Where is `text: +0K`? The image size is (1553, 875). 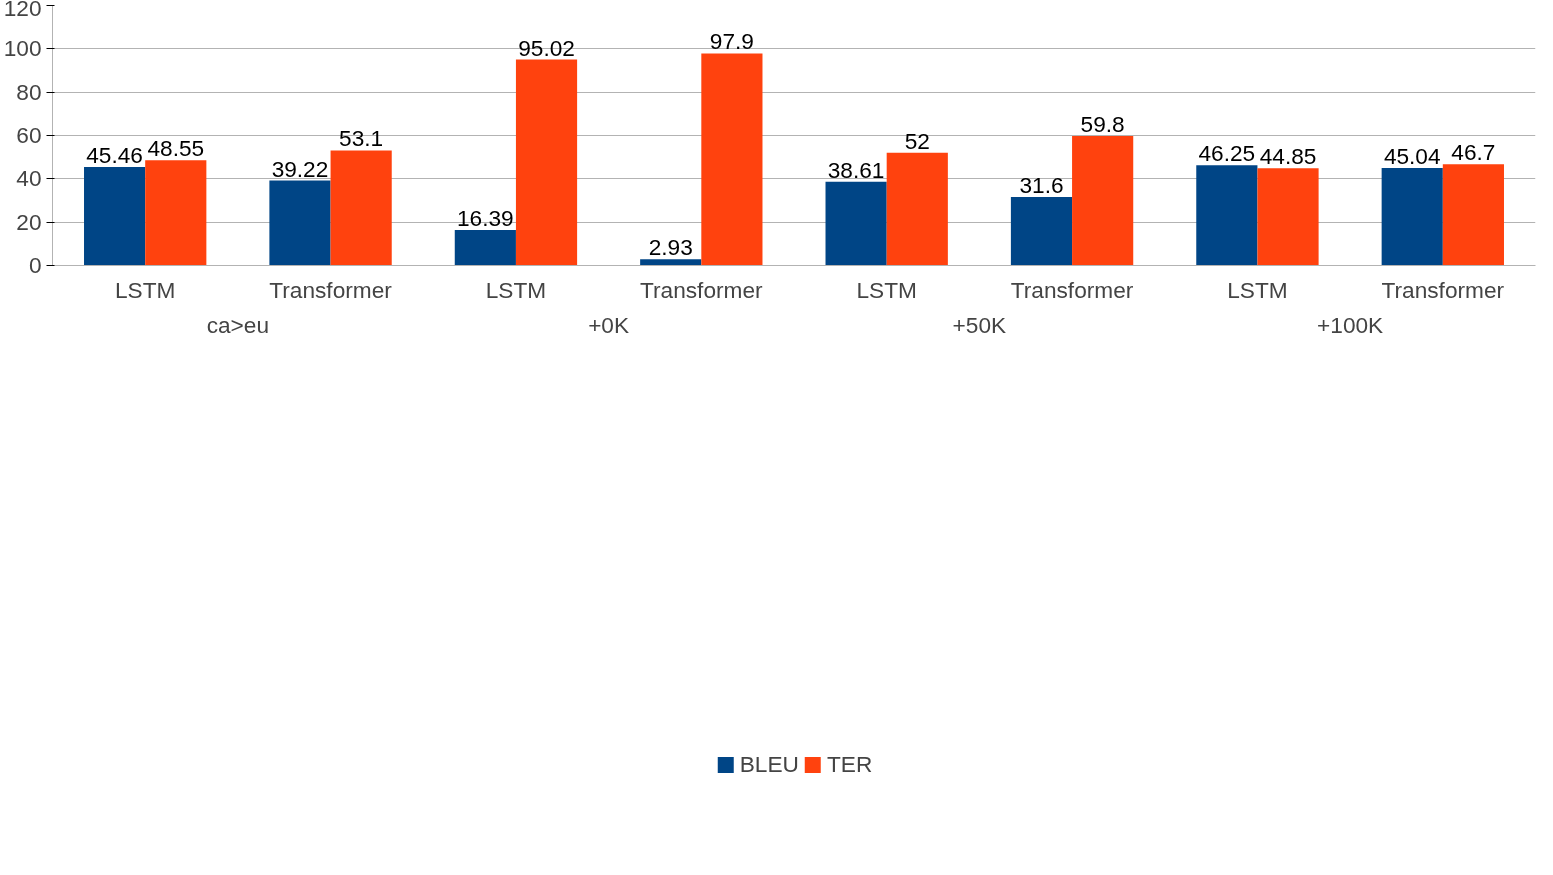 text: +0K is located at coordinates (609, 324).